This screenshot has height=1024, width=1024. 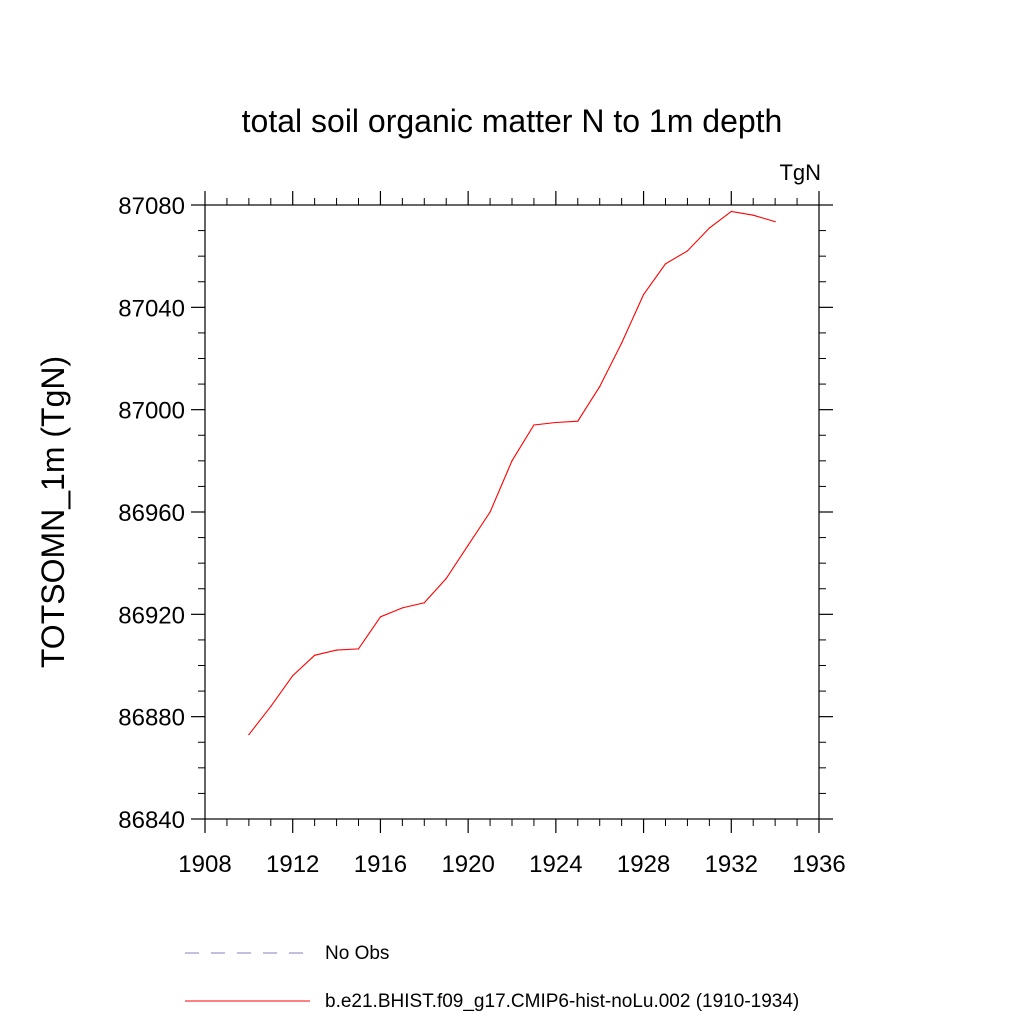 I want to click on y-tick-label: 86920, so click(x=151, y=615).